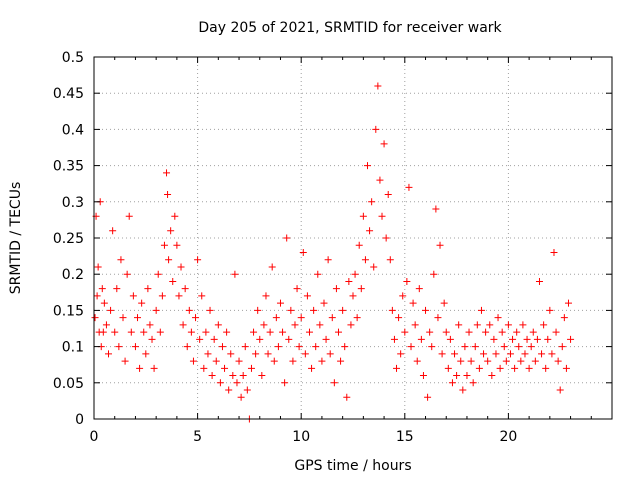 The height and width of the screenshot is (480, 640). What do you see at coordinates (79, 420) in the screenshot?
I see `y-tick-label: 0` at bounding box center [79, 420].